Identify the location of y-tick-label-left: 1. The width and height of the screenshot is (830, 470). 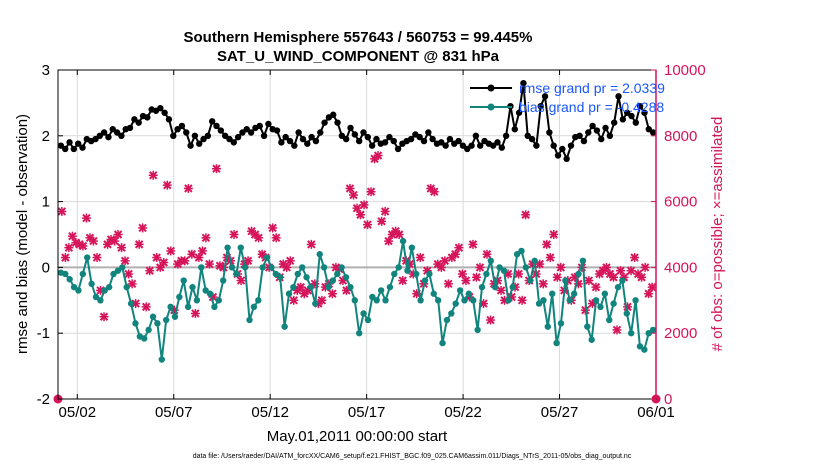
(46, 202).